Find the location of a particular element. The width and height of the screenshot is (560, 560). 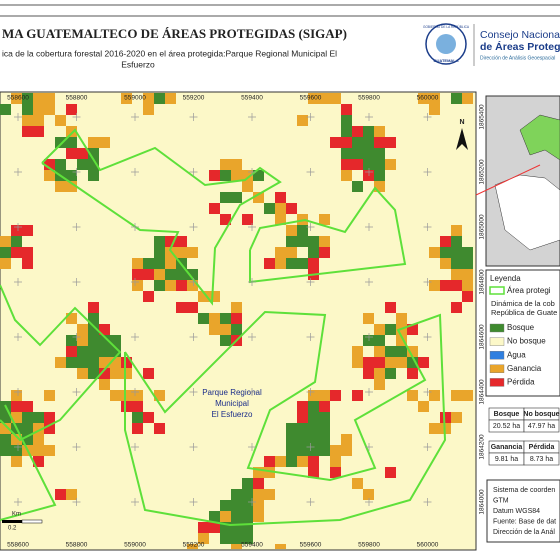

note: Dirección de la Anál is located at coordinates (524, 532).